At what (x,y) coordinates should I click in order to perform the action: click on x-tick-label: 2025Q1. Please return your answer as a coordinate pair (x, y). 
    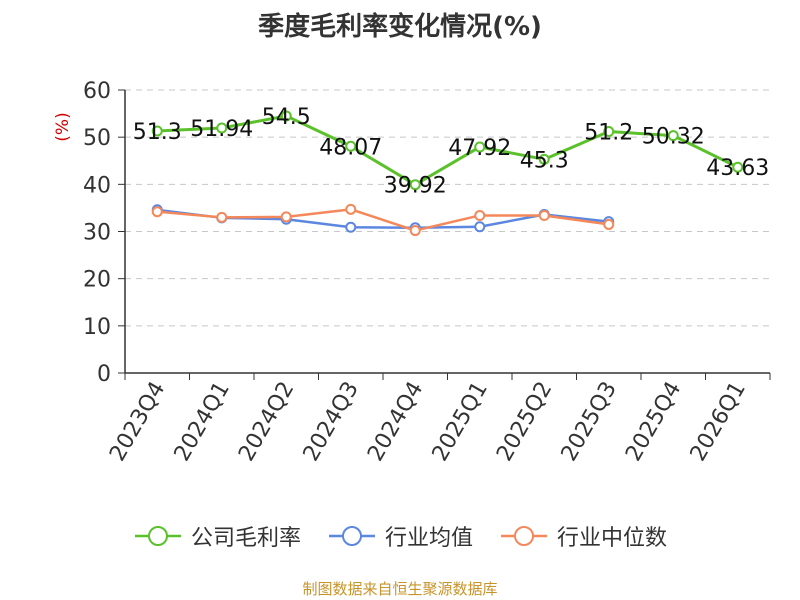
    Looking at the image, I should click on (460, 422).